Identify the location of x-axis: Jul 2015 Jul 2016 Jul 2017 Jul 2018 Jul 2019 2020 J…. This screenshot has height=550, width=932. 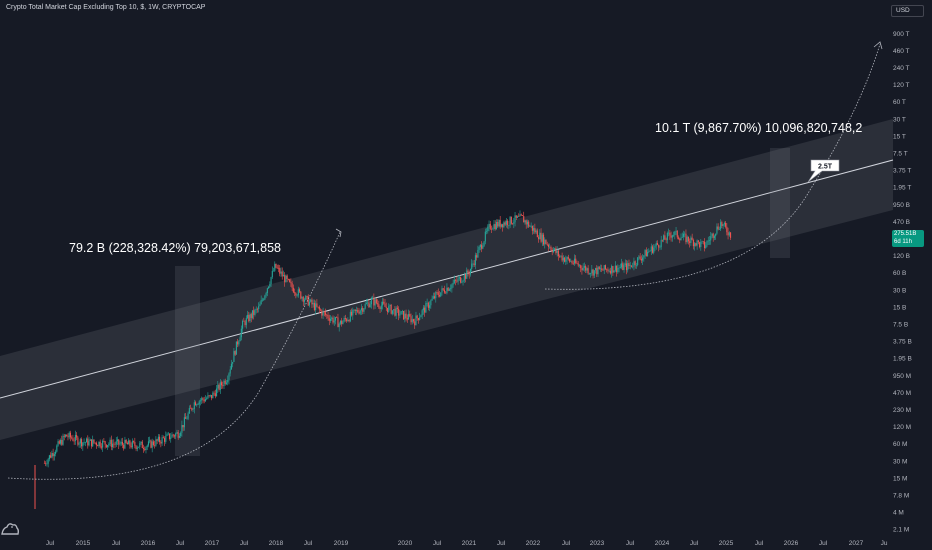
(467, 543).